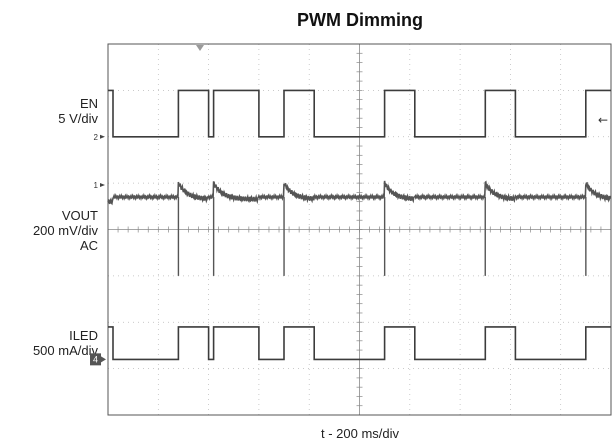 The height and width of the screenshot is (444, 612). I want to click on trace-en, so click(359, 113).